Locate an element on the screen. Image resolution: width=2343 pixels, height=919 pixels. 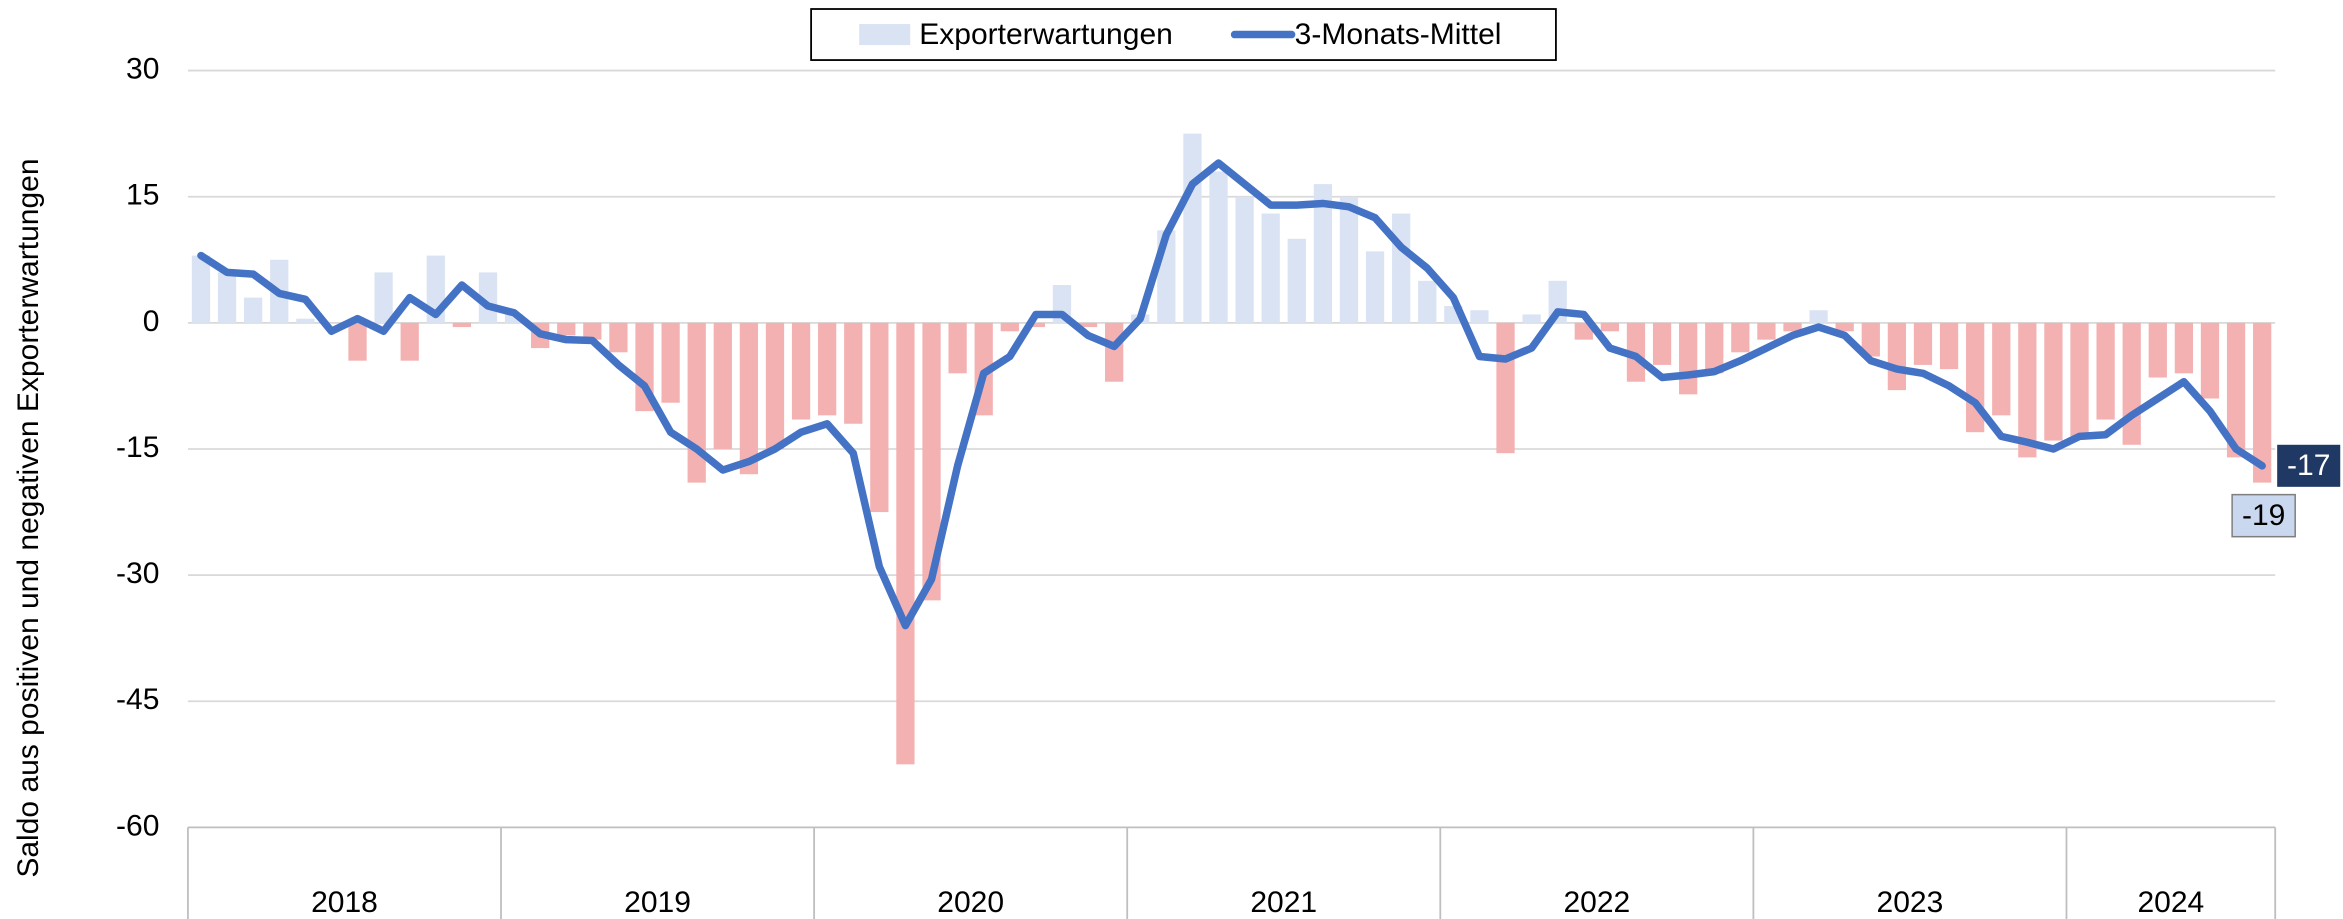
x-group-label: 2021 is located at coordinates (1283, 902).